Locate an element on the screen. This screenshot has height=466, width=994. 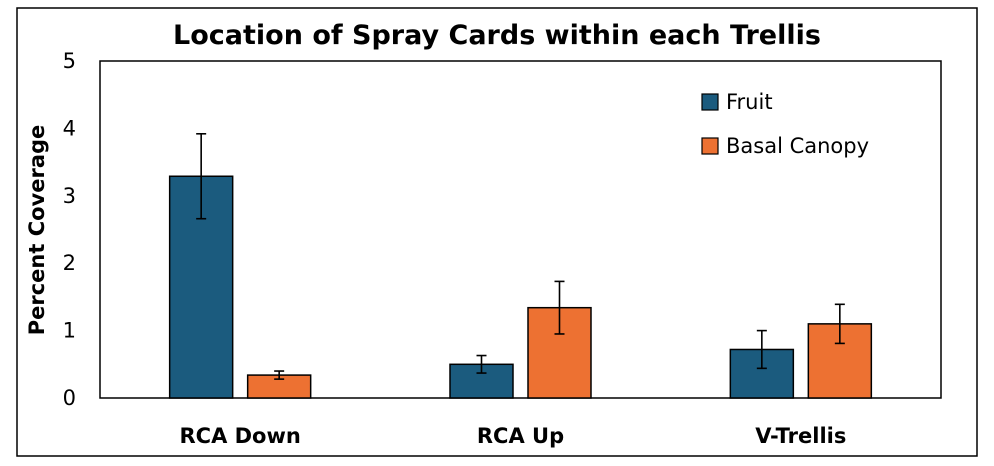
legend-label: Fruit is located at coordinates (749, 102).